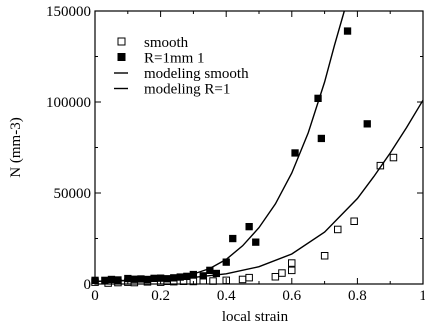  What do you see at coordinates (73, 194) in the screenshot?
I see `y-tick-label: 50000` at bounding box center [73, 194].